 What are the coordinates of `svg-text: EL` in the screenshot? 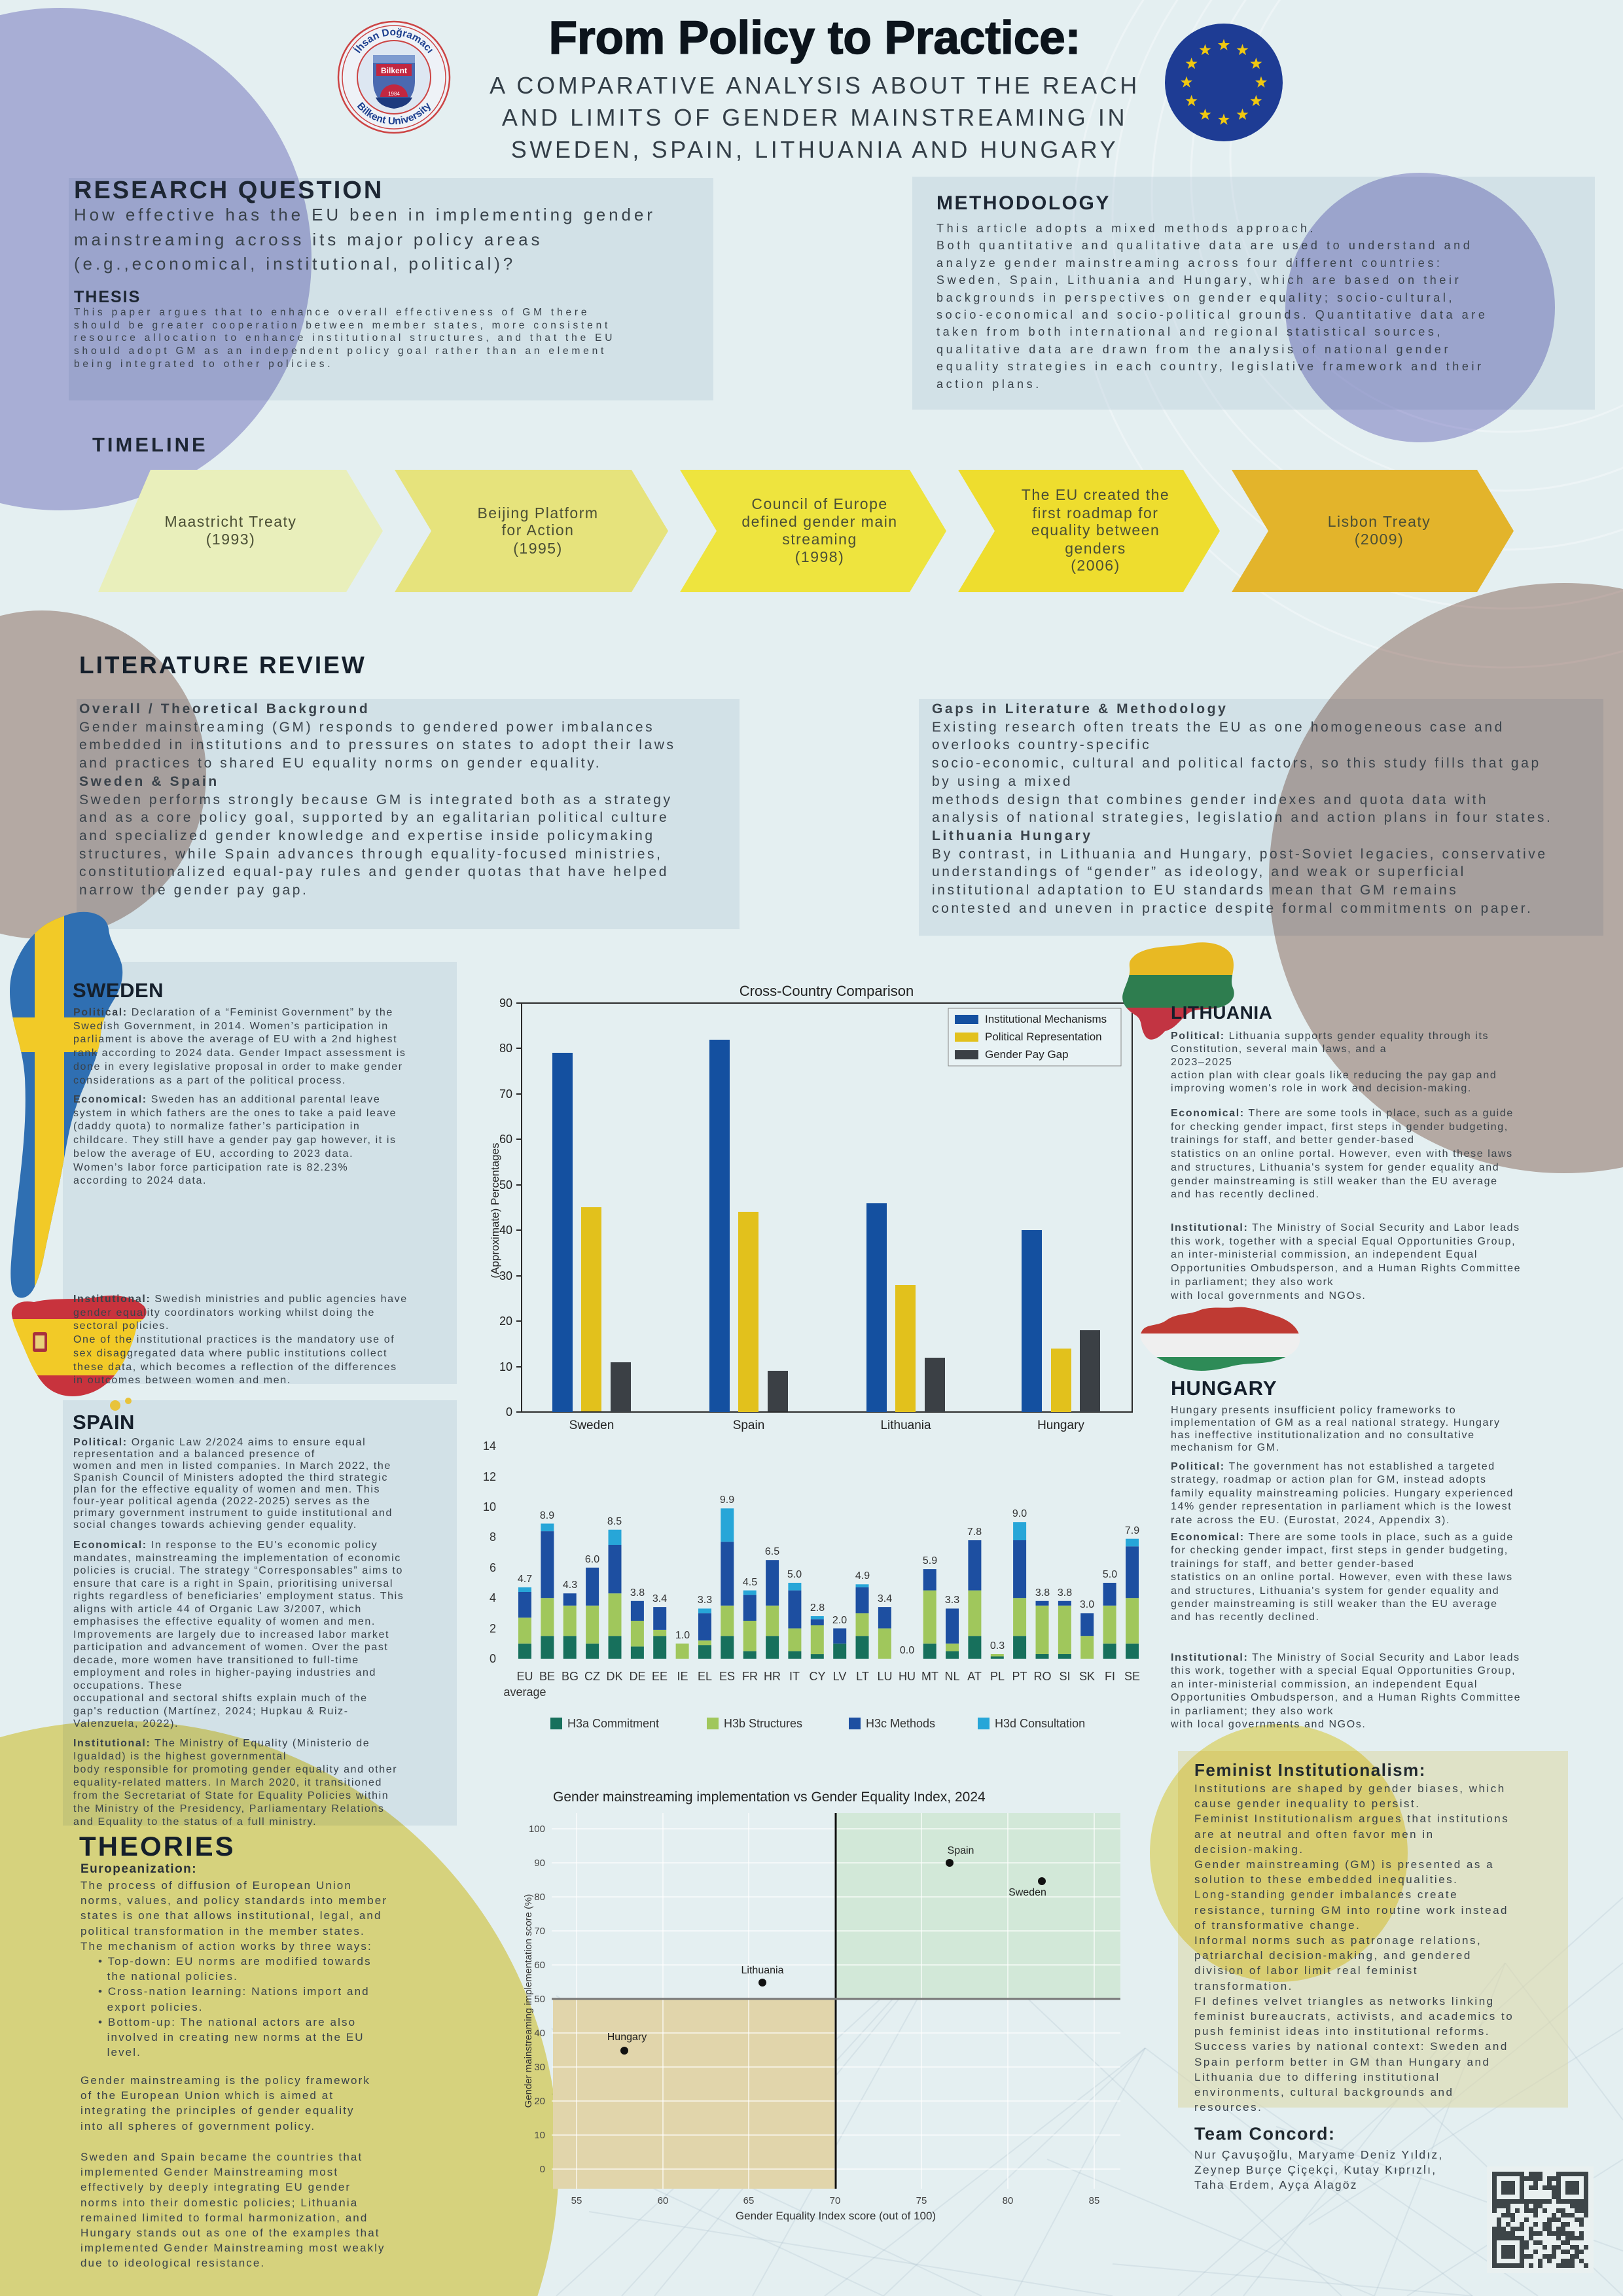 It's located at (705, 1676).